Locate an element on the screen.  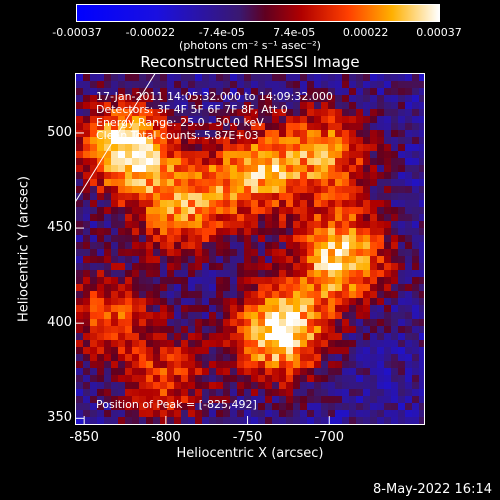
detectors-label: Detectors: 3F 4F 5F 6F 7F 8F, Att 0 is located at coordinates (192, 109).